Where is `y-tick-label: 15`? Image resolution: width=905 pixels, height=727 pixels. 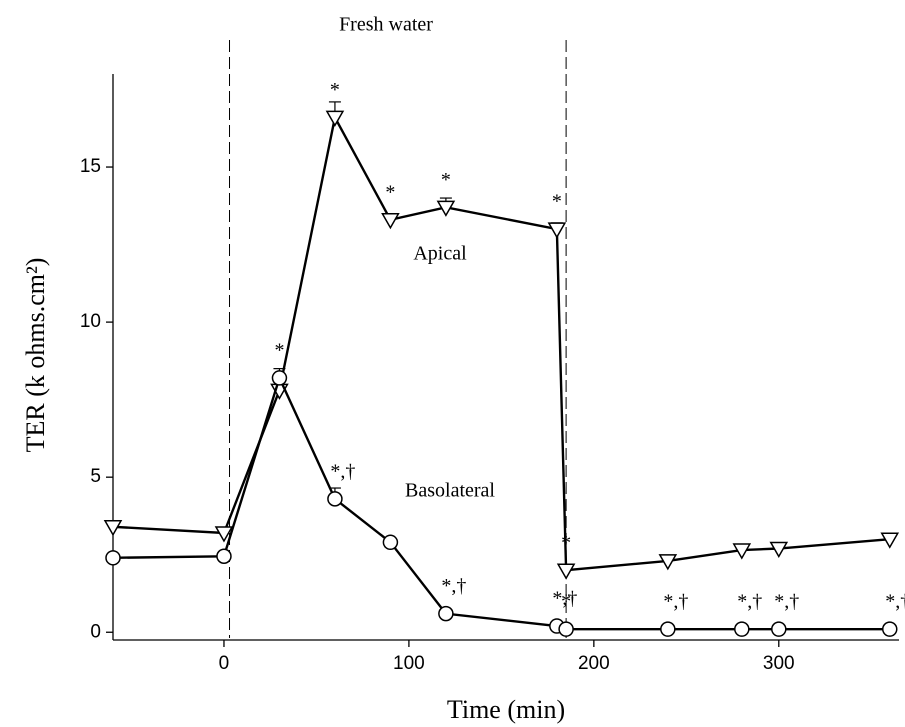
y-tick-label: 15 is located at coordinates (90, 166).